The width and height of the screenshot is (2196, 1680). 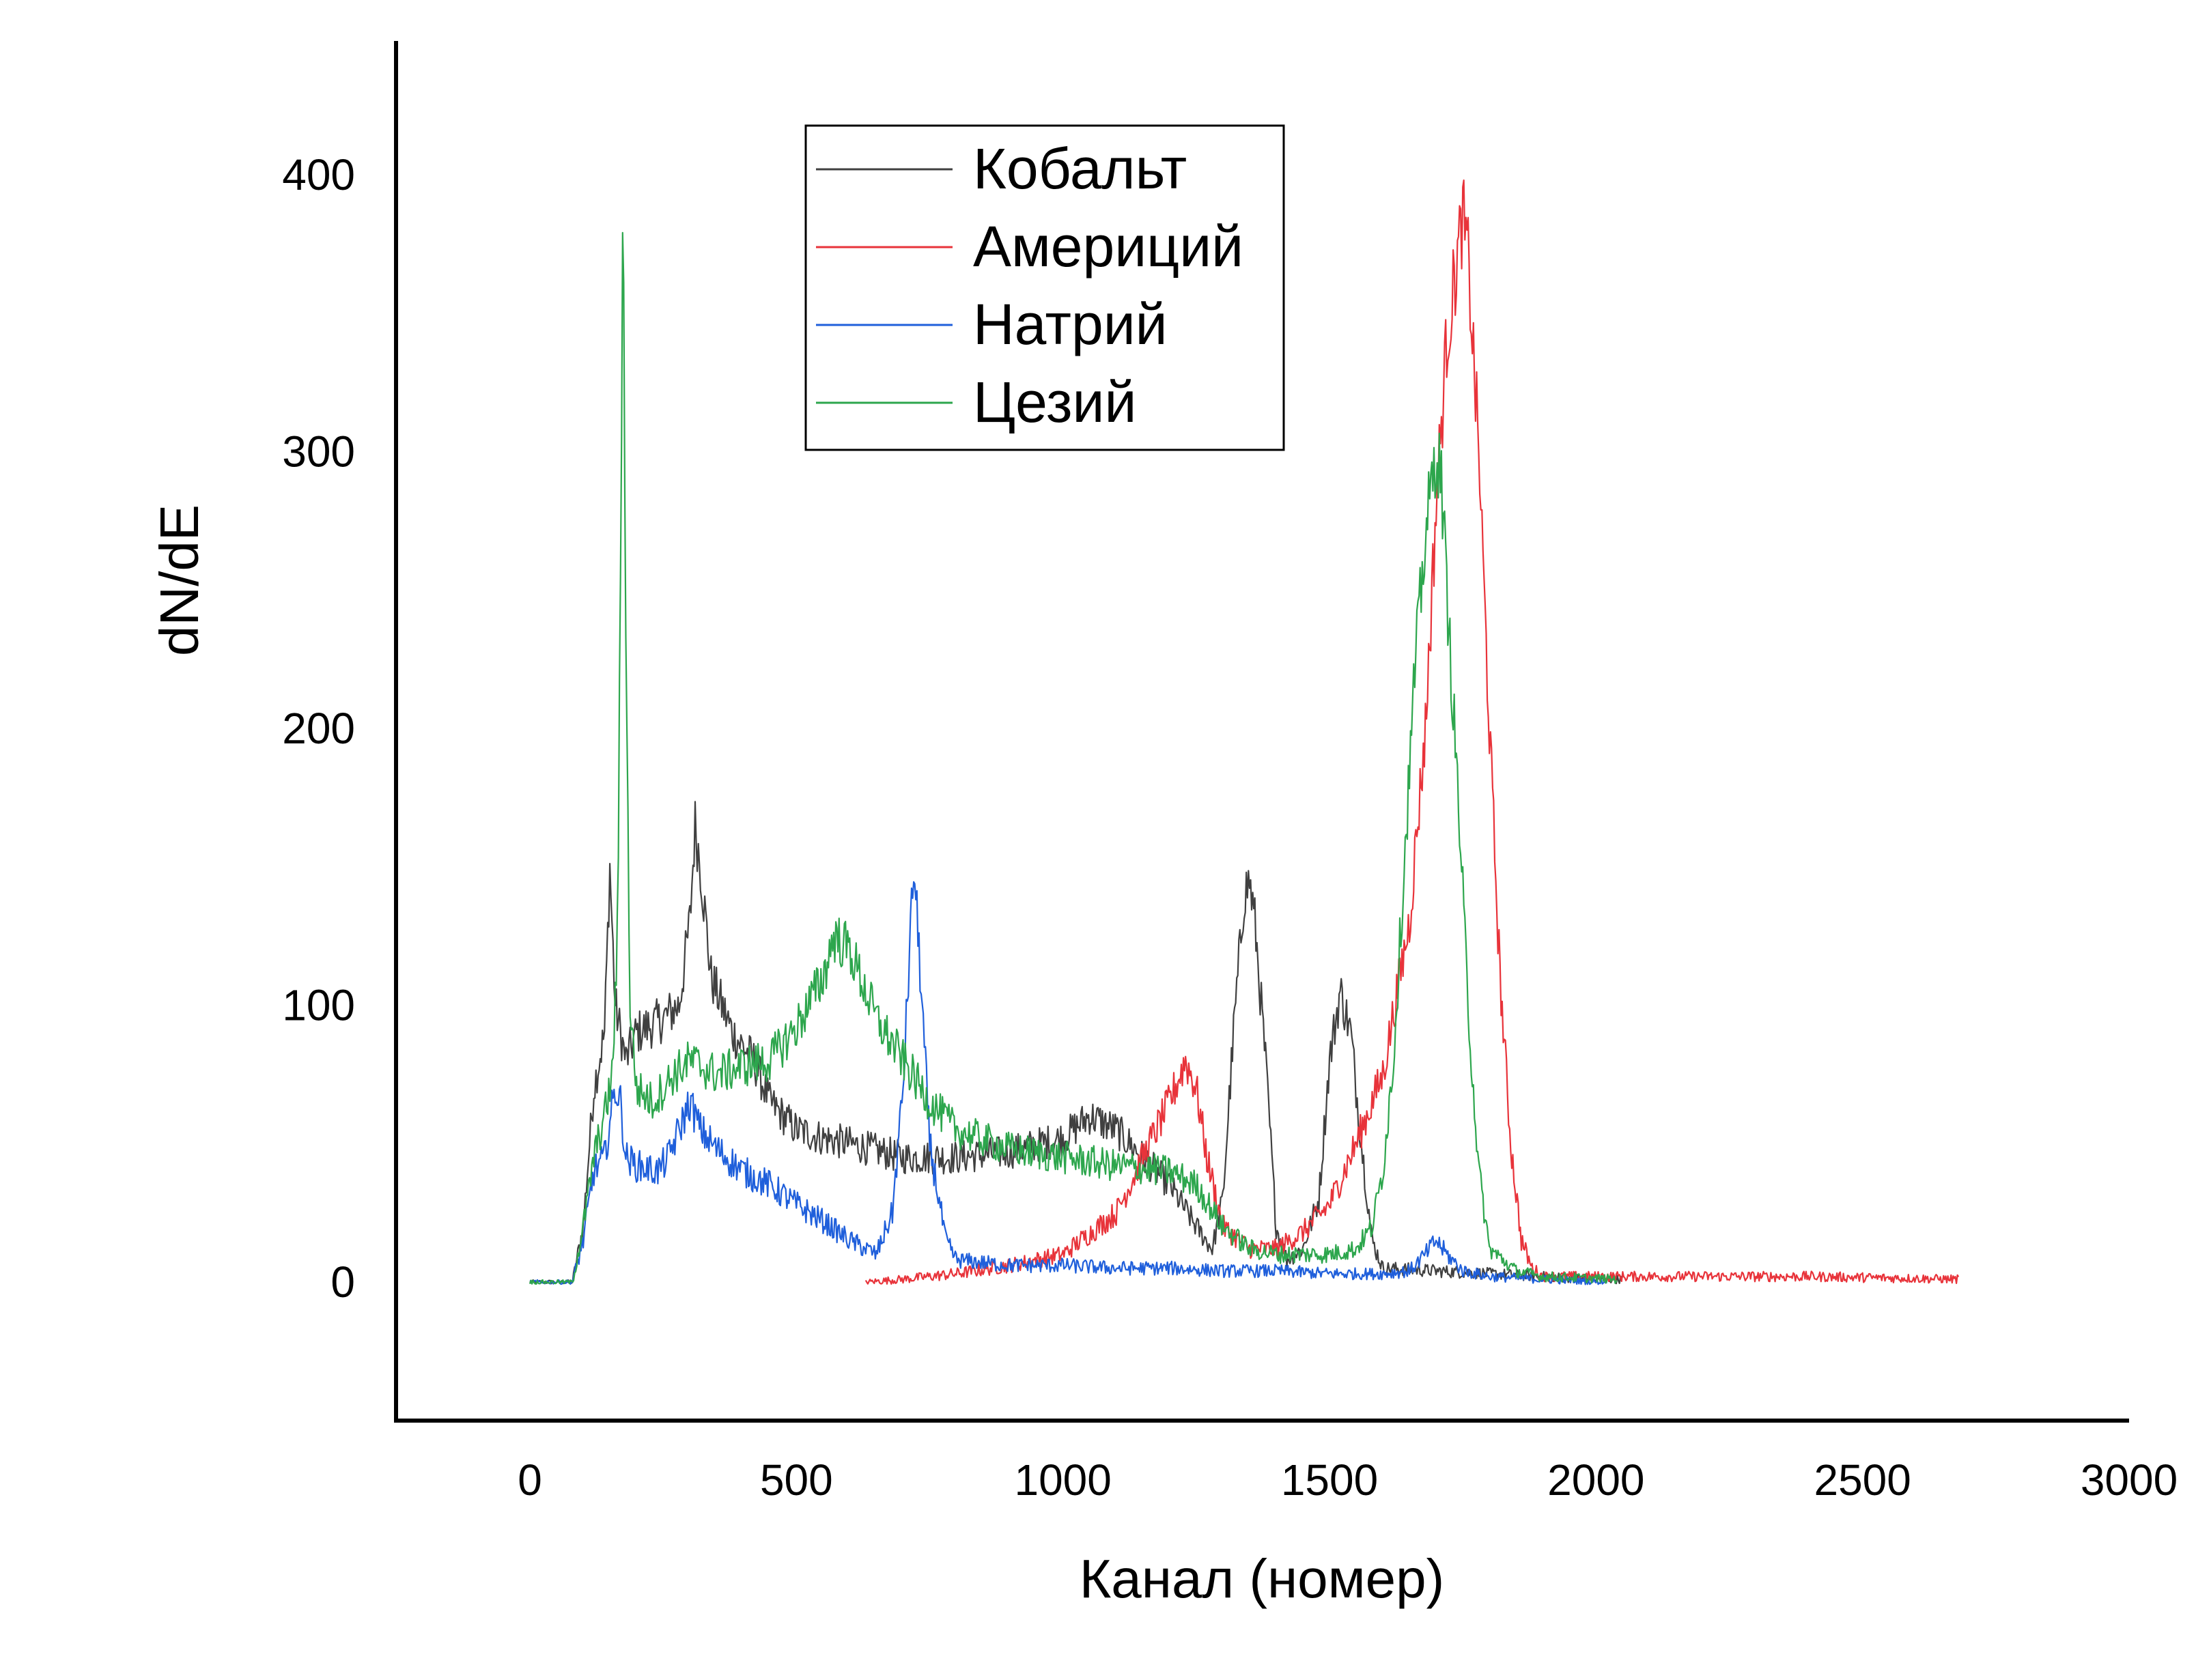 I want to click on x-tick-labels: 0 500 1000 1500 2000 2500 3000, so click(x=1348, y=1480).